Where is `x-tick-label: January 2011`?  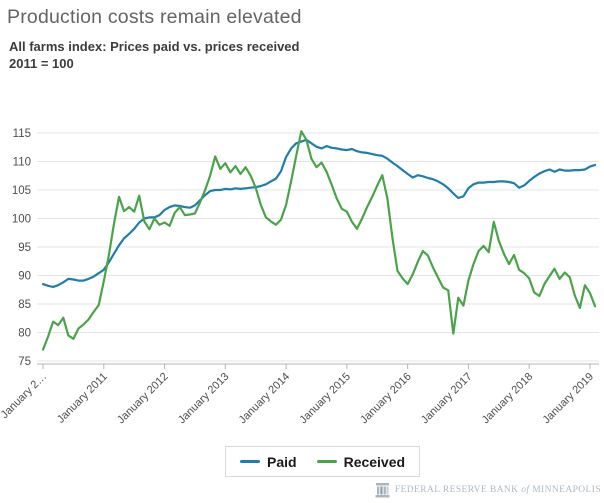
x-tick-label: January 2011 is located at coordinates (82, 398).